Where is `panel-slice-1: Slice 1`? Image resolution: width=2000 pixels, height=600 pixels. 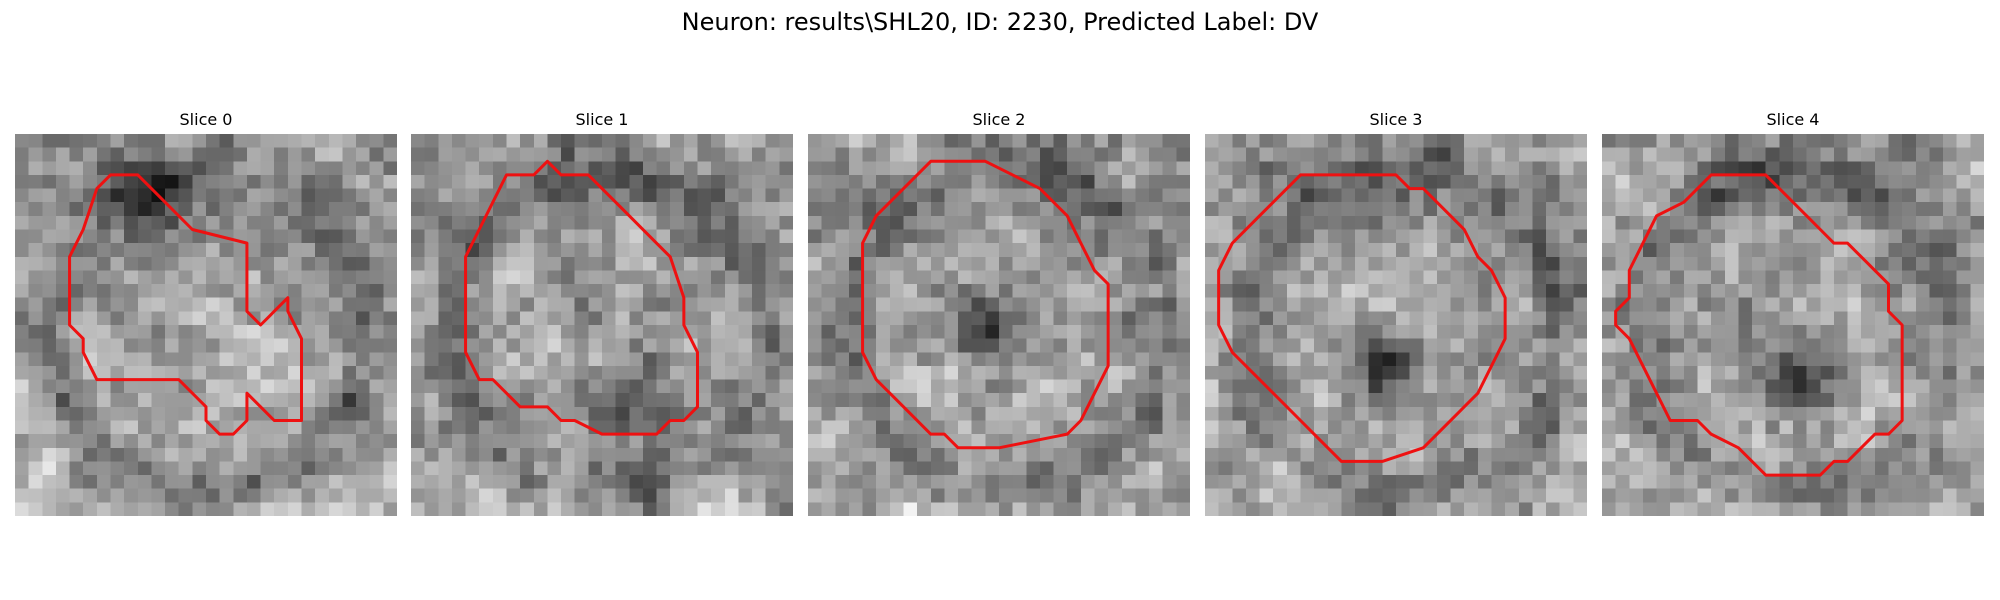 panel-slice-1: Slice 1 is located at coordinates (602, 312).